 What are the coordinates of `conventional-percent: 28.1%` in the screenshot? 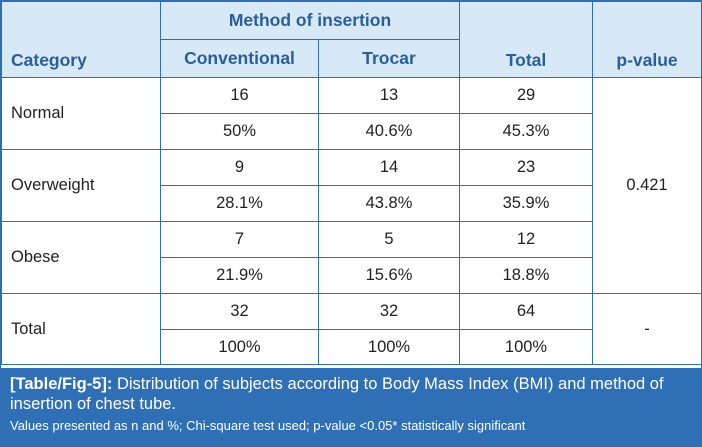 It's located at (239, 203).